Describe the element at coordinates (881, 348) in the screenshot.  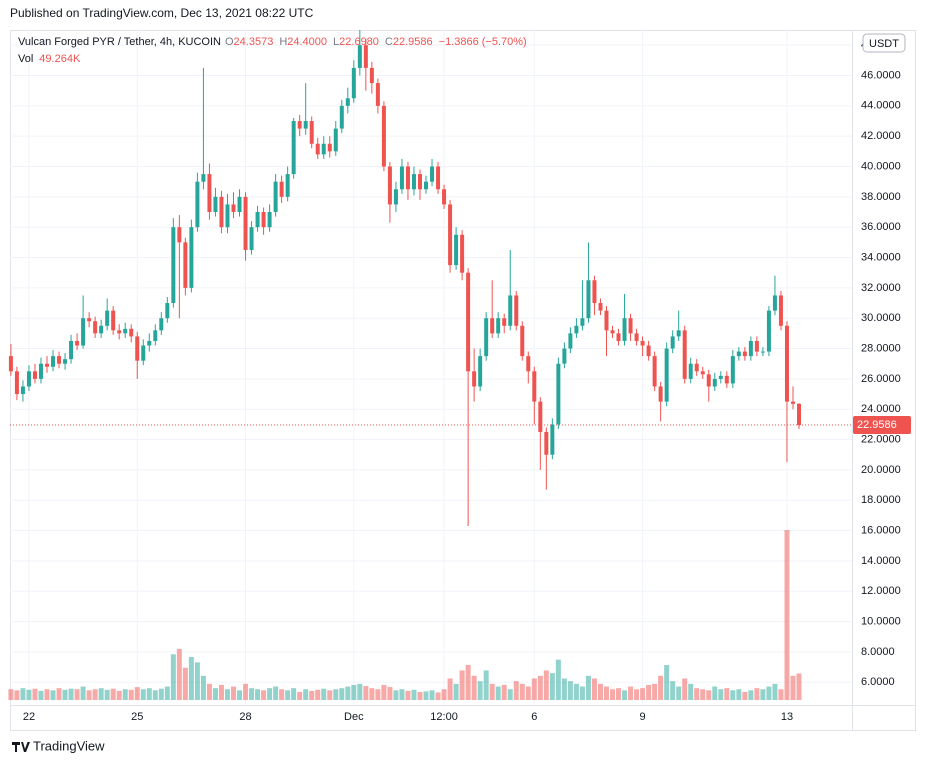
I see `y-tick-label: 28.0000` at that location.